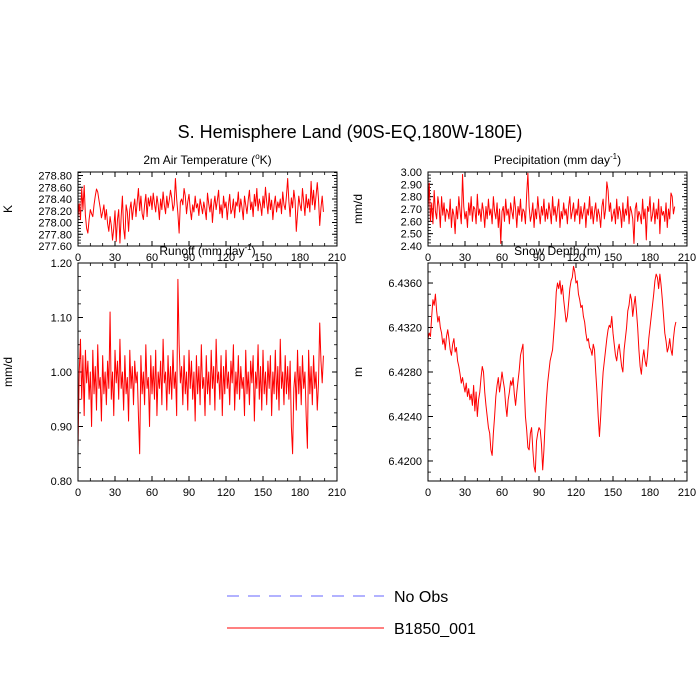 This screenshot has width=700, height=700. Describe the element at coordinates (350, 132) in the screenshot. I see `figure-title: S. Hemisphere Land (90S-EQ,180W-180E)` at that location.